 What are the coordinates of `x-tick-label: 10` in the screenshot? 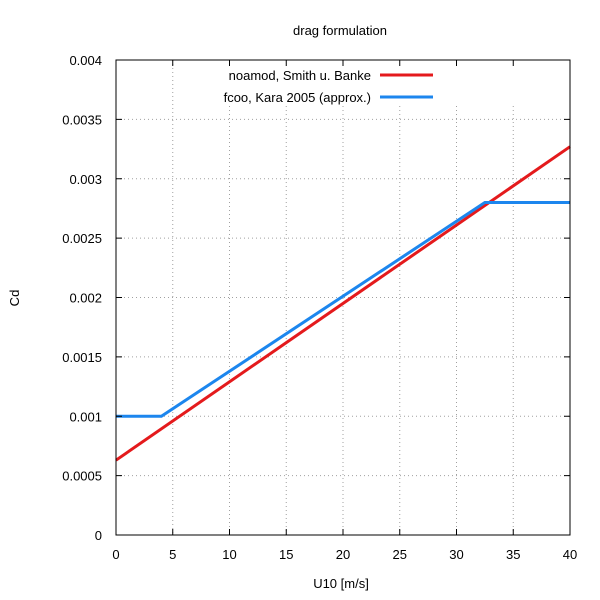 It's located at (229, 554).